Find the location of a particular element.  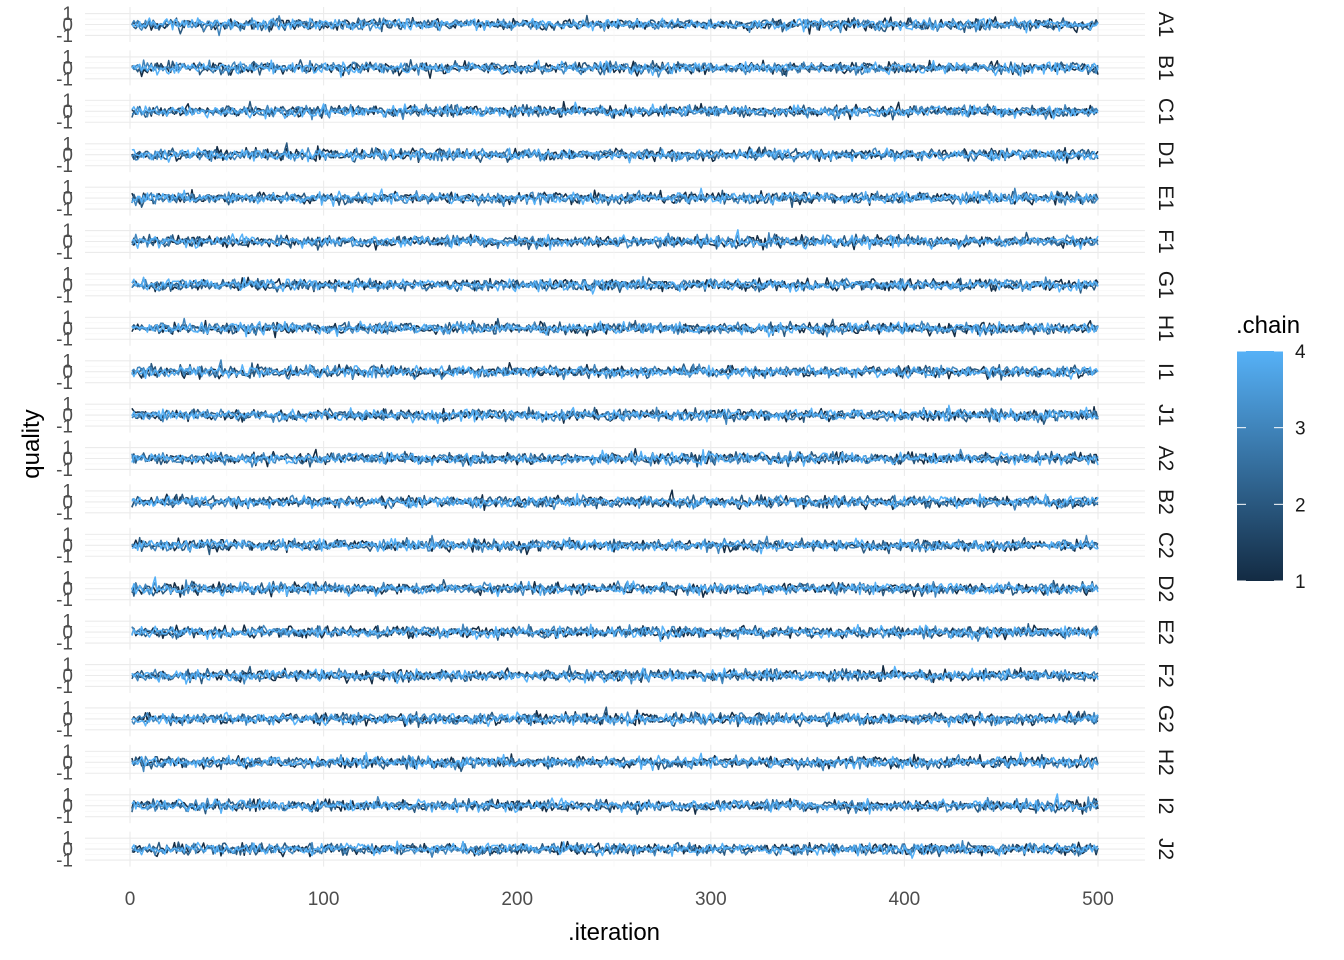

panel-D2: -101 D2 is located at coordinates (616, 589).